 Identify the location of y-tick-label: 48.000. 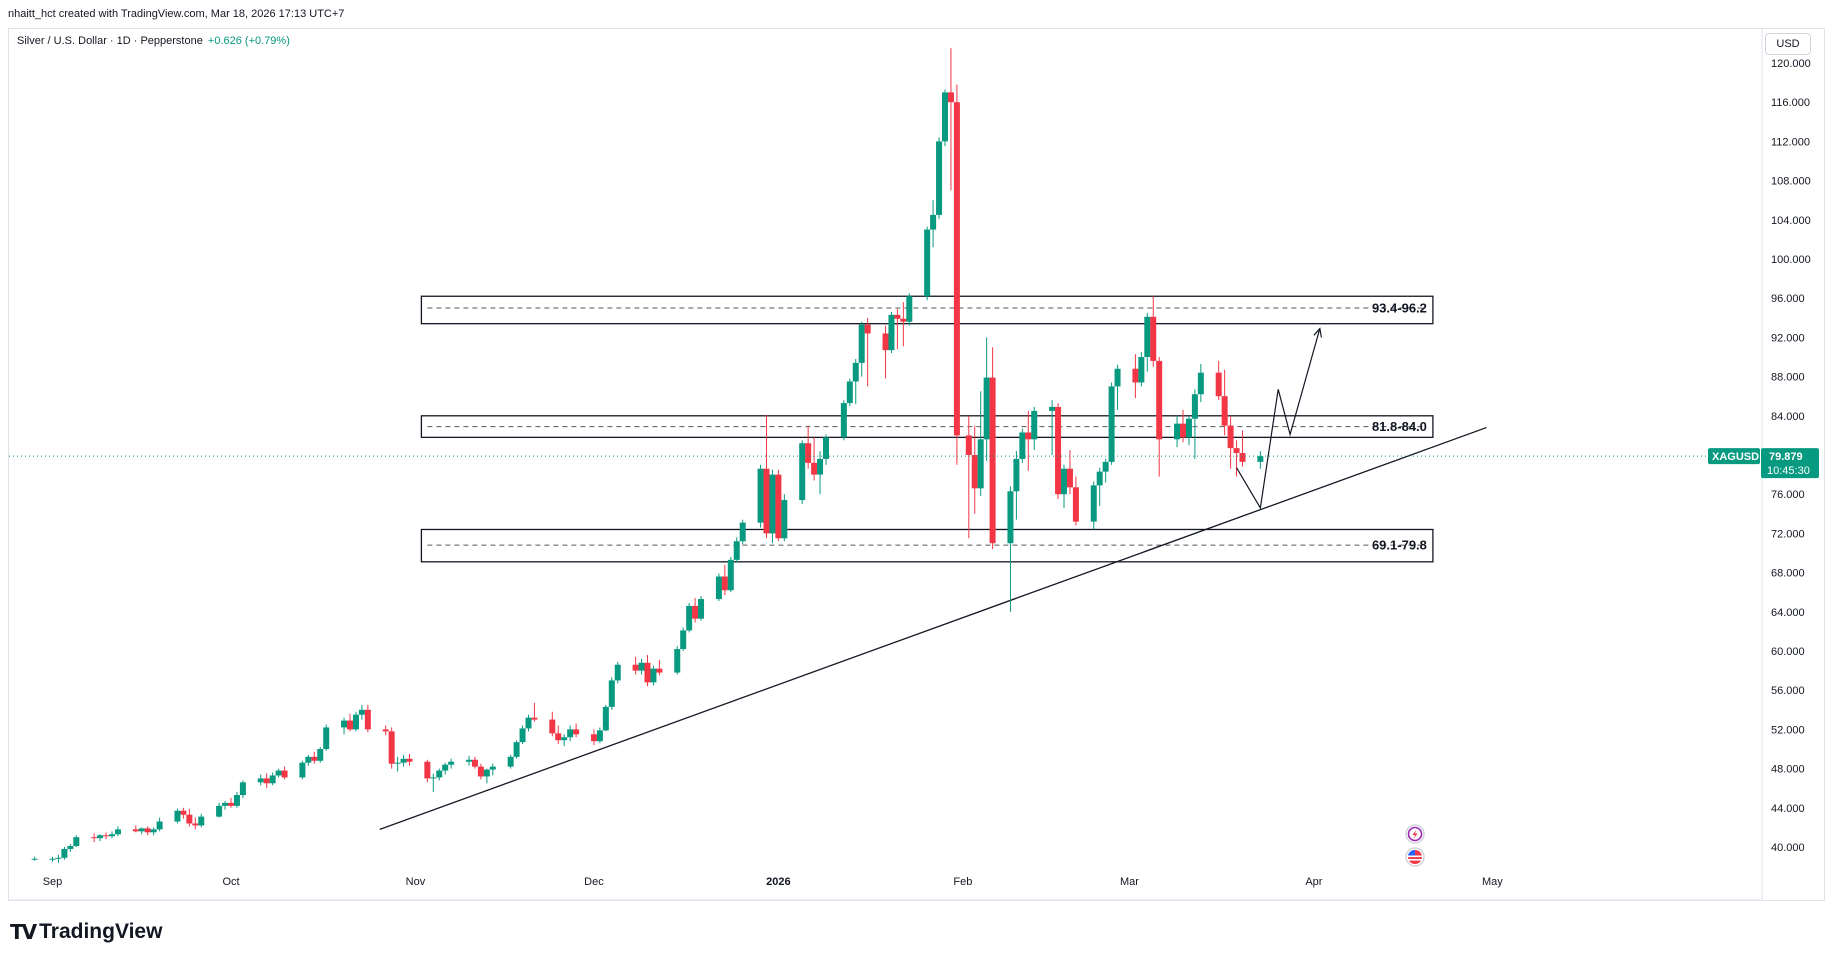
(1788, 770).